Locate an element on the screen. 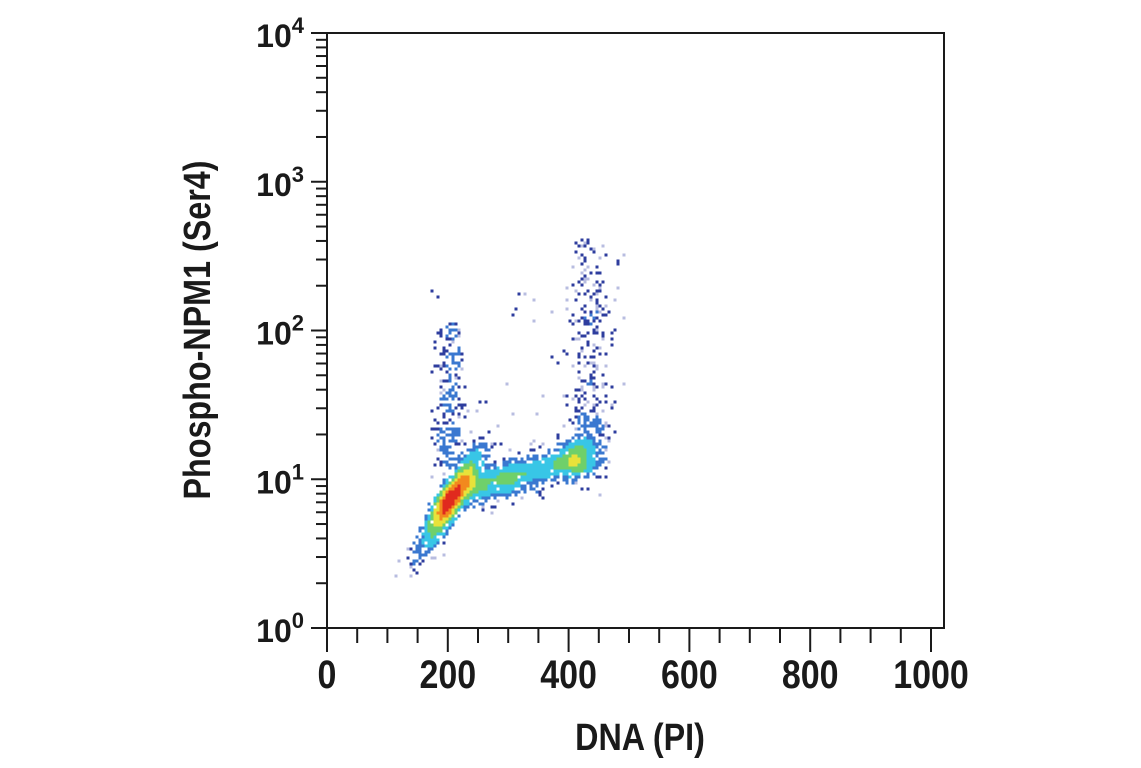 The width and height of the screenshot is (1141, 768). y-axis: 100 101 102 103 104 is located at coordinates (291, 331).